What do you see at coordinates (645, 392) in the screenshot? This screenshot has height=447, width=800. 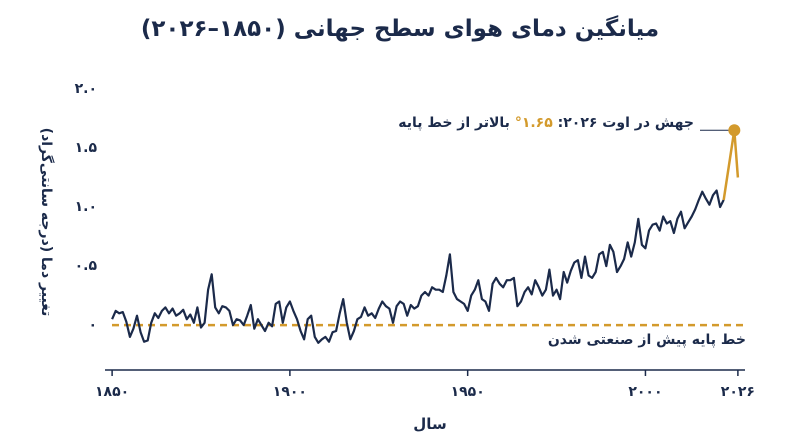 I see `x-tick-label: ۲۰۰۰` at bounding box center [645, 392].